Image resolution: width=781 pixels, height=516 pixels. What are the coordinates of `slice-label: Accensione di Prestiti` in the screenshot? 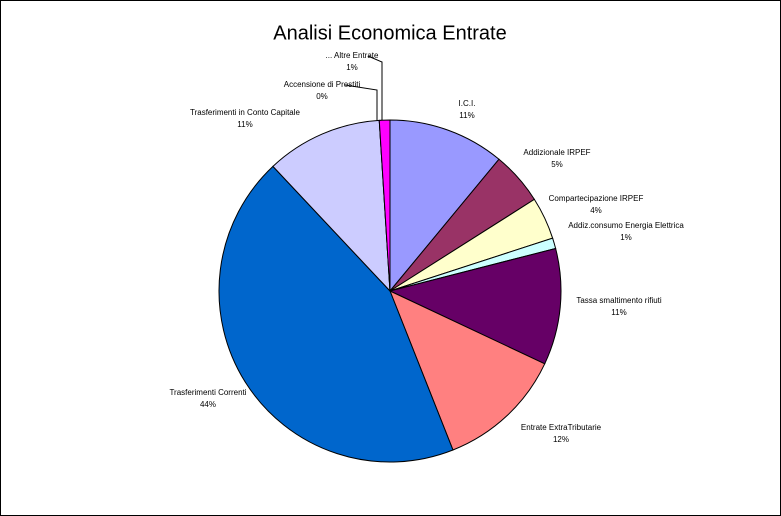 It's located at (322, 84).